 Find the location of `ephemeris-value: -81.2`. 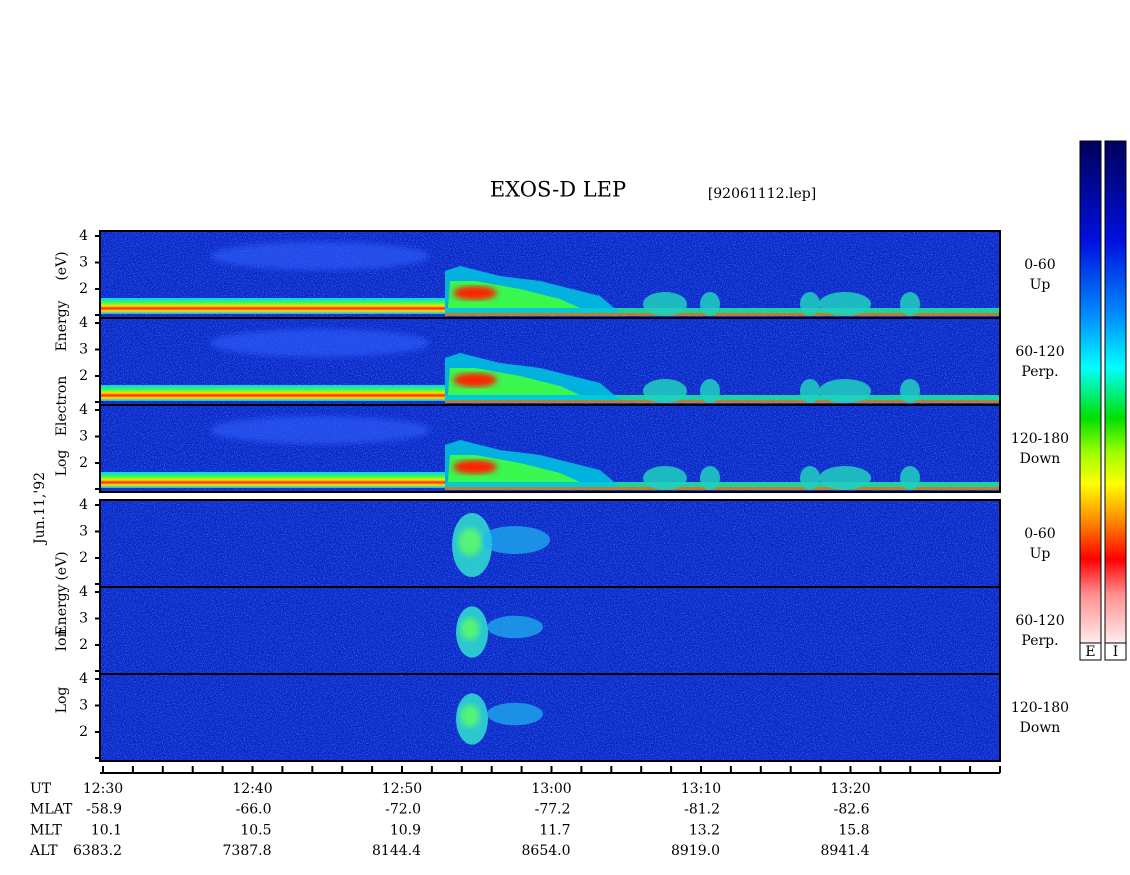

ephemeris-value: -81.2 is located at coordinates (702, 810).